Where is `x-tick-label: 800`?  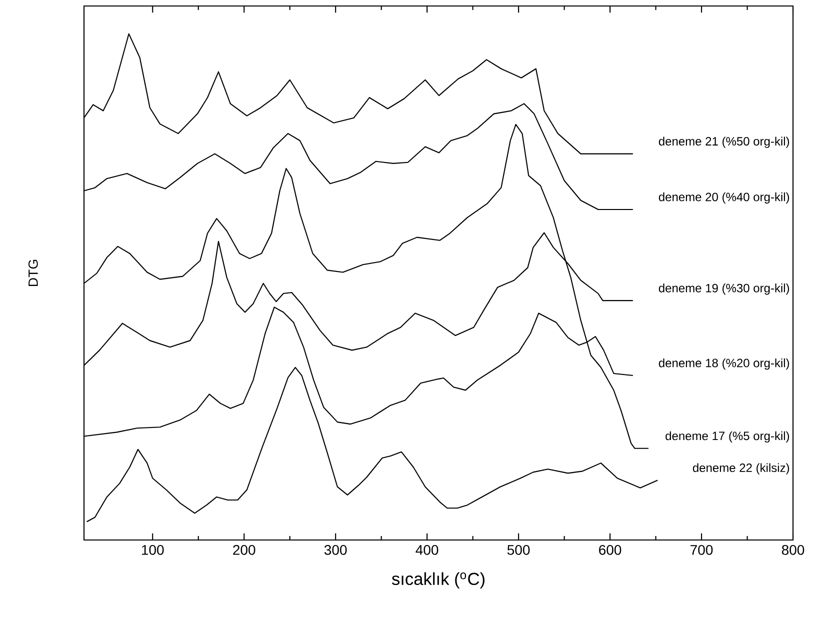 x-tick-label: 800 is located at coordinates (793, 549).